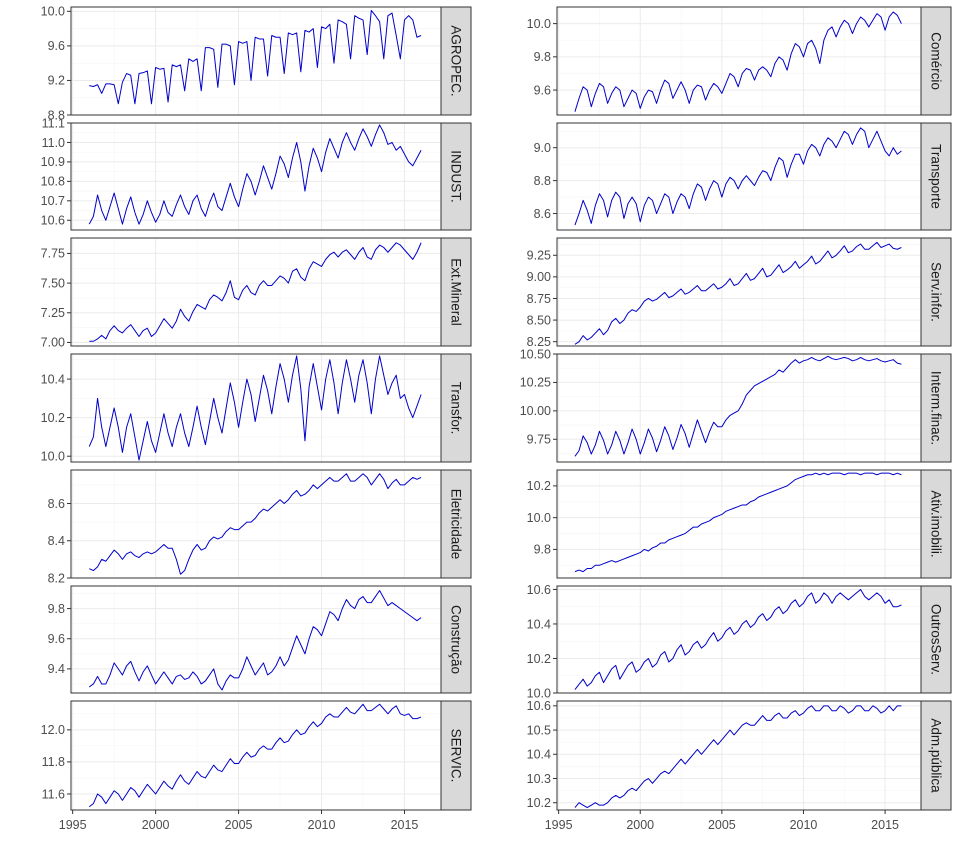 The width and height of the screenshot is (960, 864). What do you see at coordinates (539, 256) in the screenshot?
I see `y-tick-label: 9.25` at bounding box center [539, 256].